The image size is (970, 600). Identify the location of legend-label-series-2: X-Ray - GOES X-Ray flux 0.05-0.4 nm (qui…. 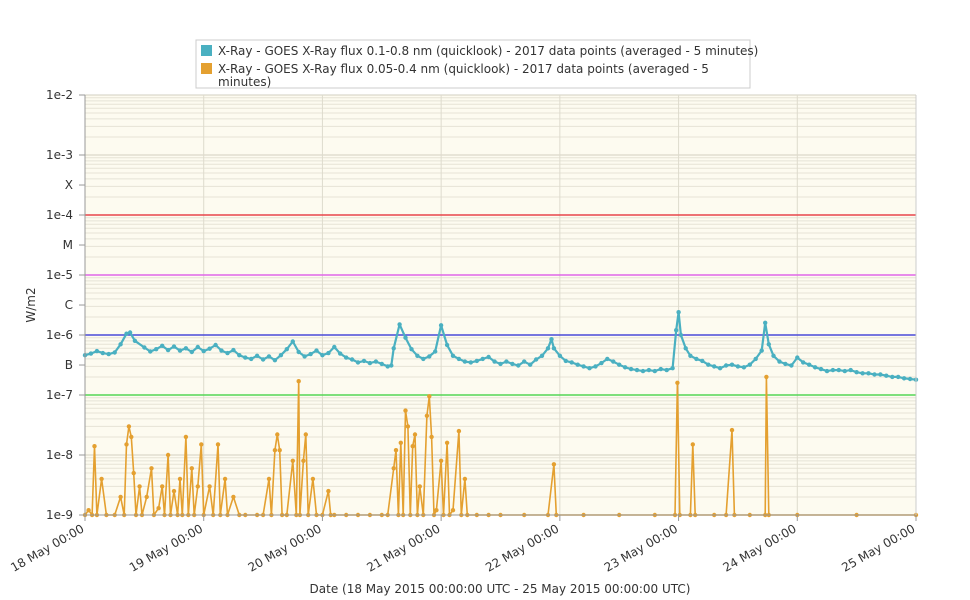
(465, 75).